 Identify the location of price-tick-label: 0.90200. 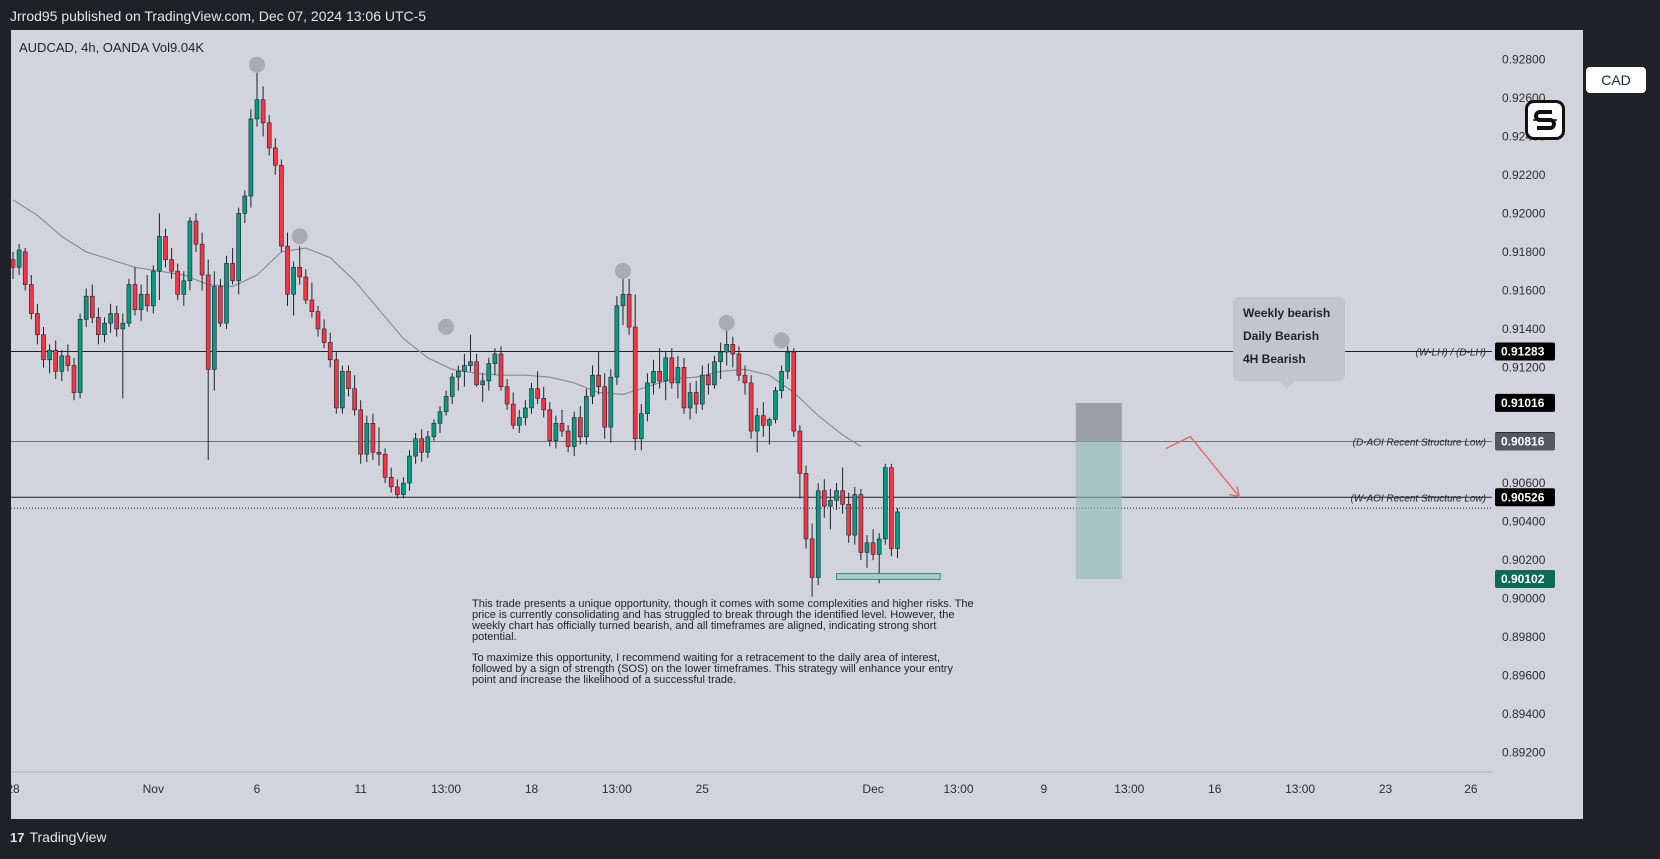
(1524, 560).